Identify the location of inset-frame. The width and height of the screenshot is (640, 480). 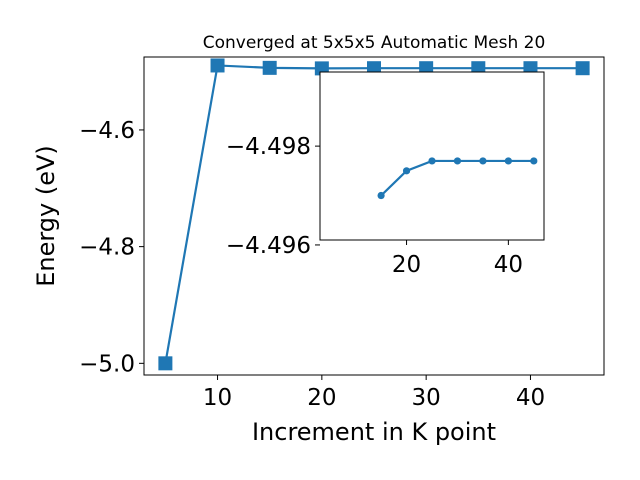
(432, 156).